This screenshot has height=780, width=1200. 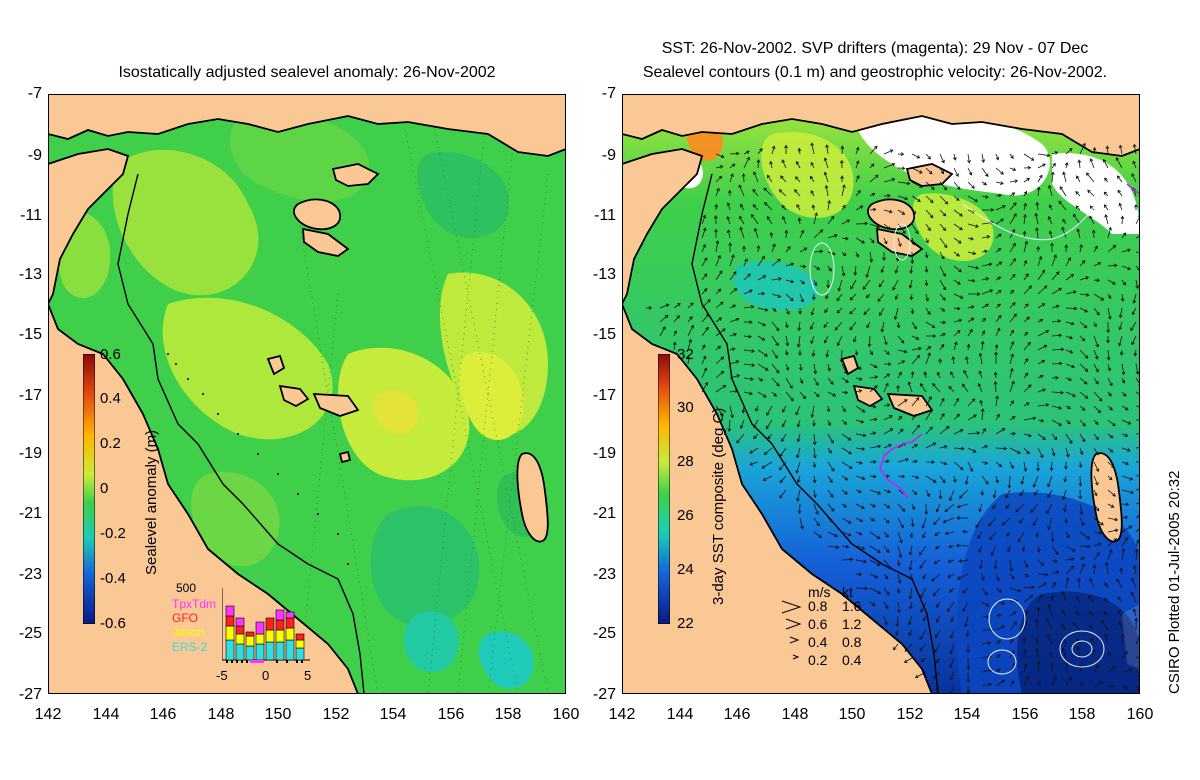 What do you see at coordinates (194, 604) in the screenshot?
I see `mission-label: TpxTdm` at bounding box center [194, 604].